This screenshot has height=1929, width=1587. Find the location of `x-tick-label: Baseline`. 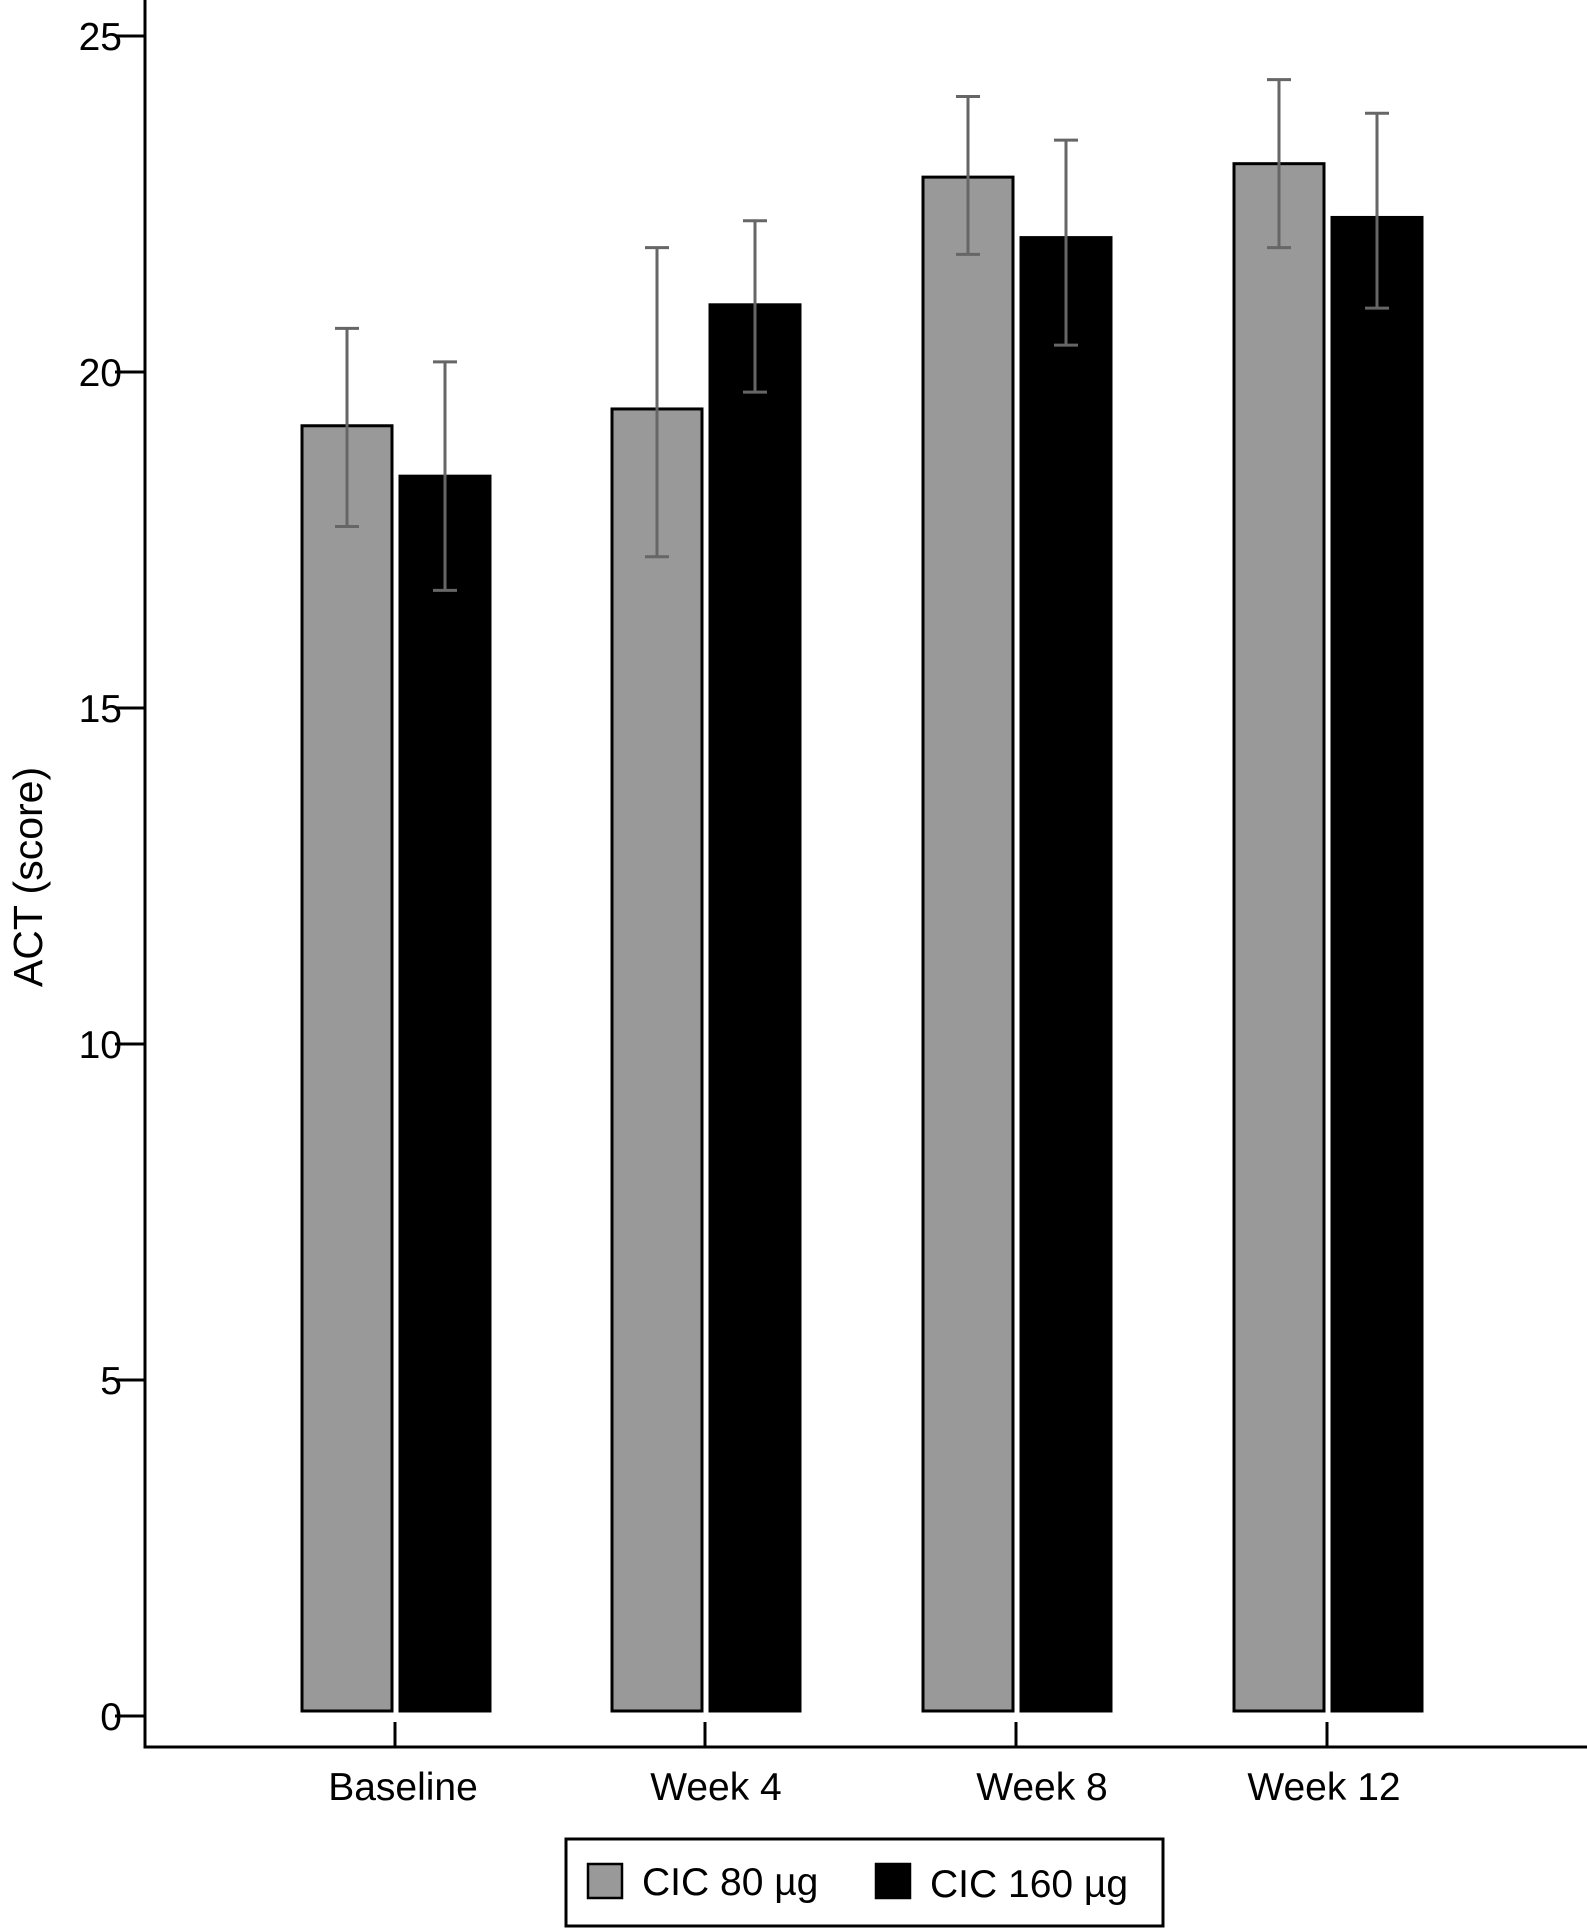

x-tick-label: Baseline is located at coordinates (403, 1787).